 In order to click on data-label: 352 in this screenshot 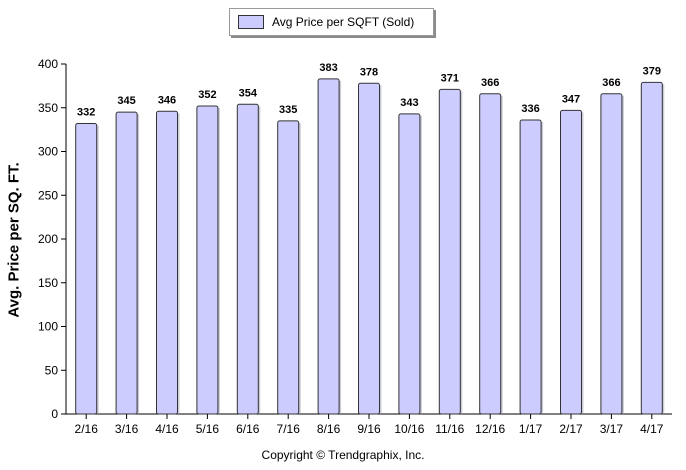, I will do `click(207, 95)`.